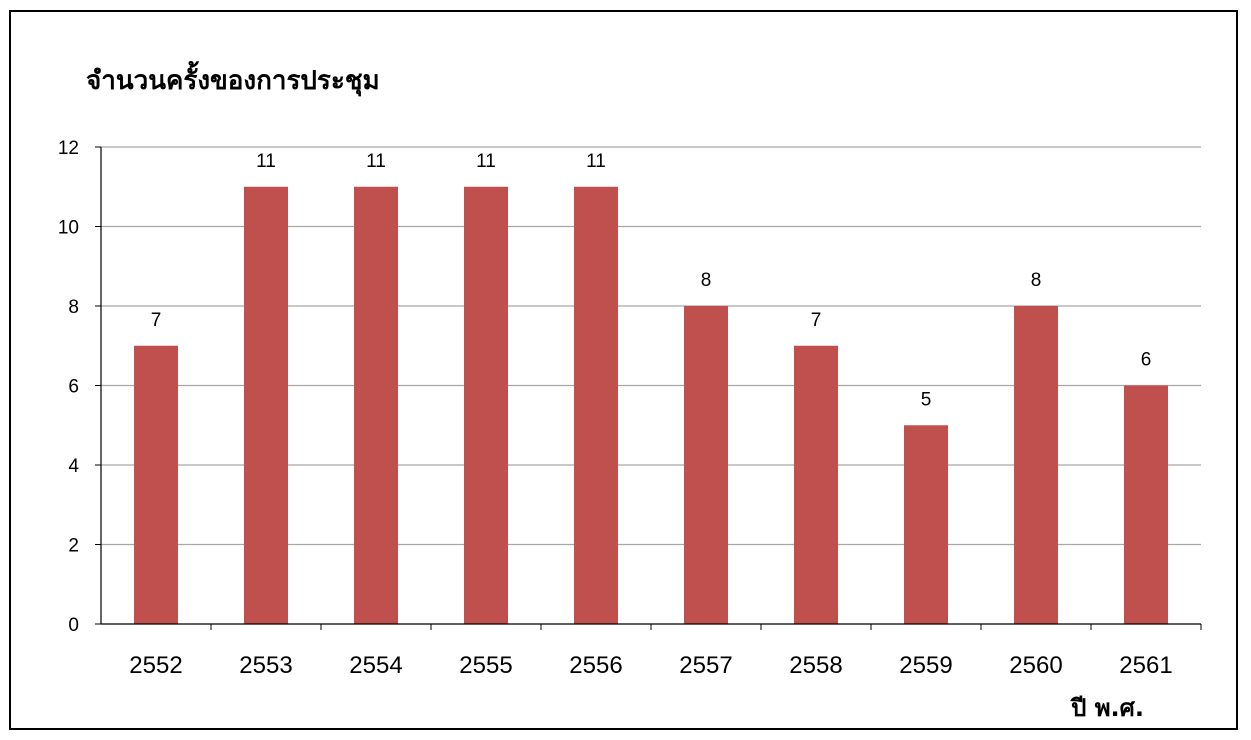  What do you see at coordinates (68, 228) in the screenshot?
I see `y-tick-label: 10` at bounding box center [68, 228].